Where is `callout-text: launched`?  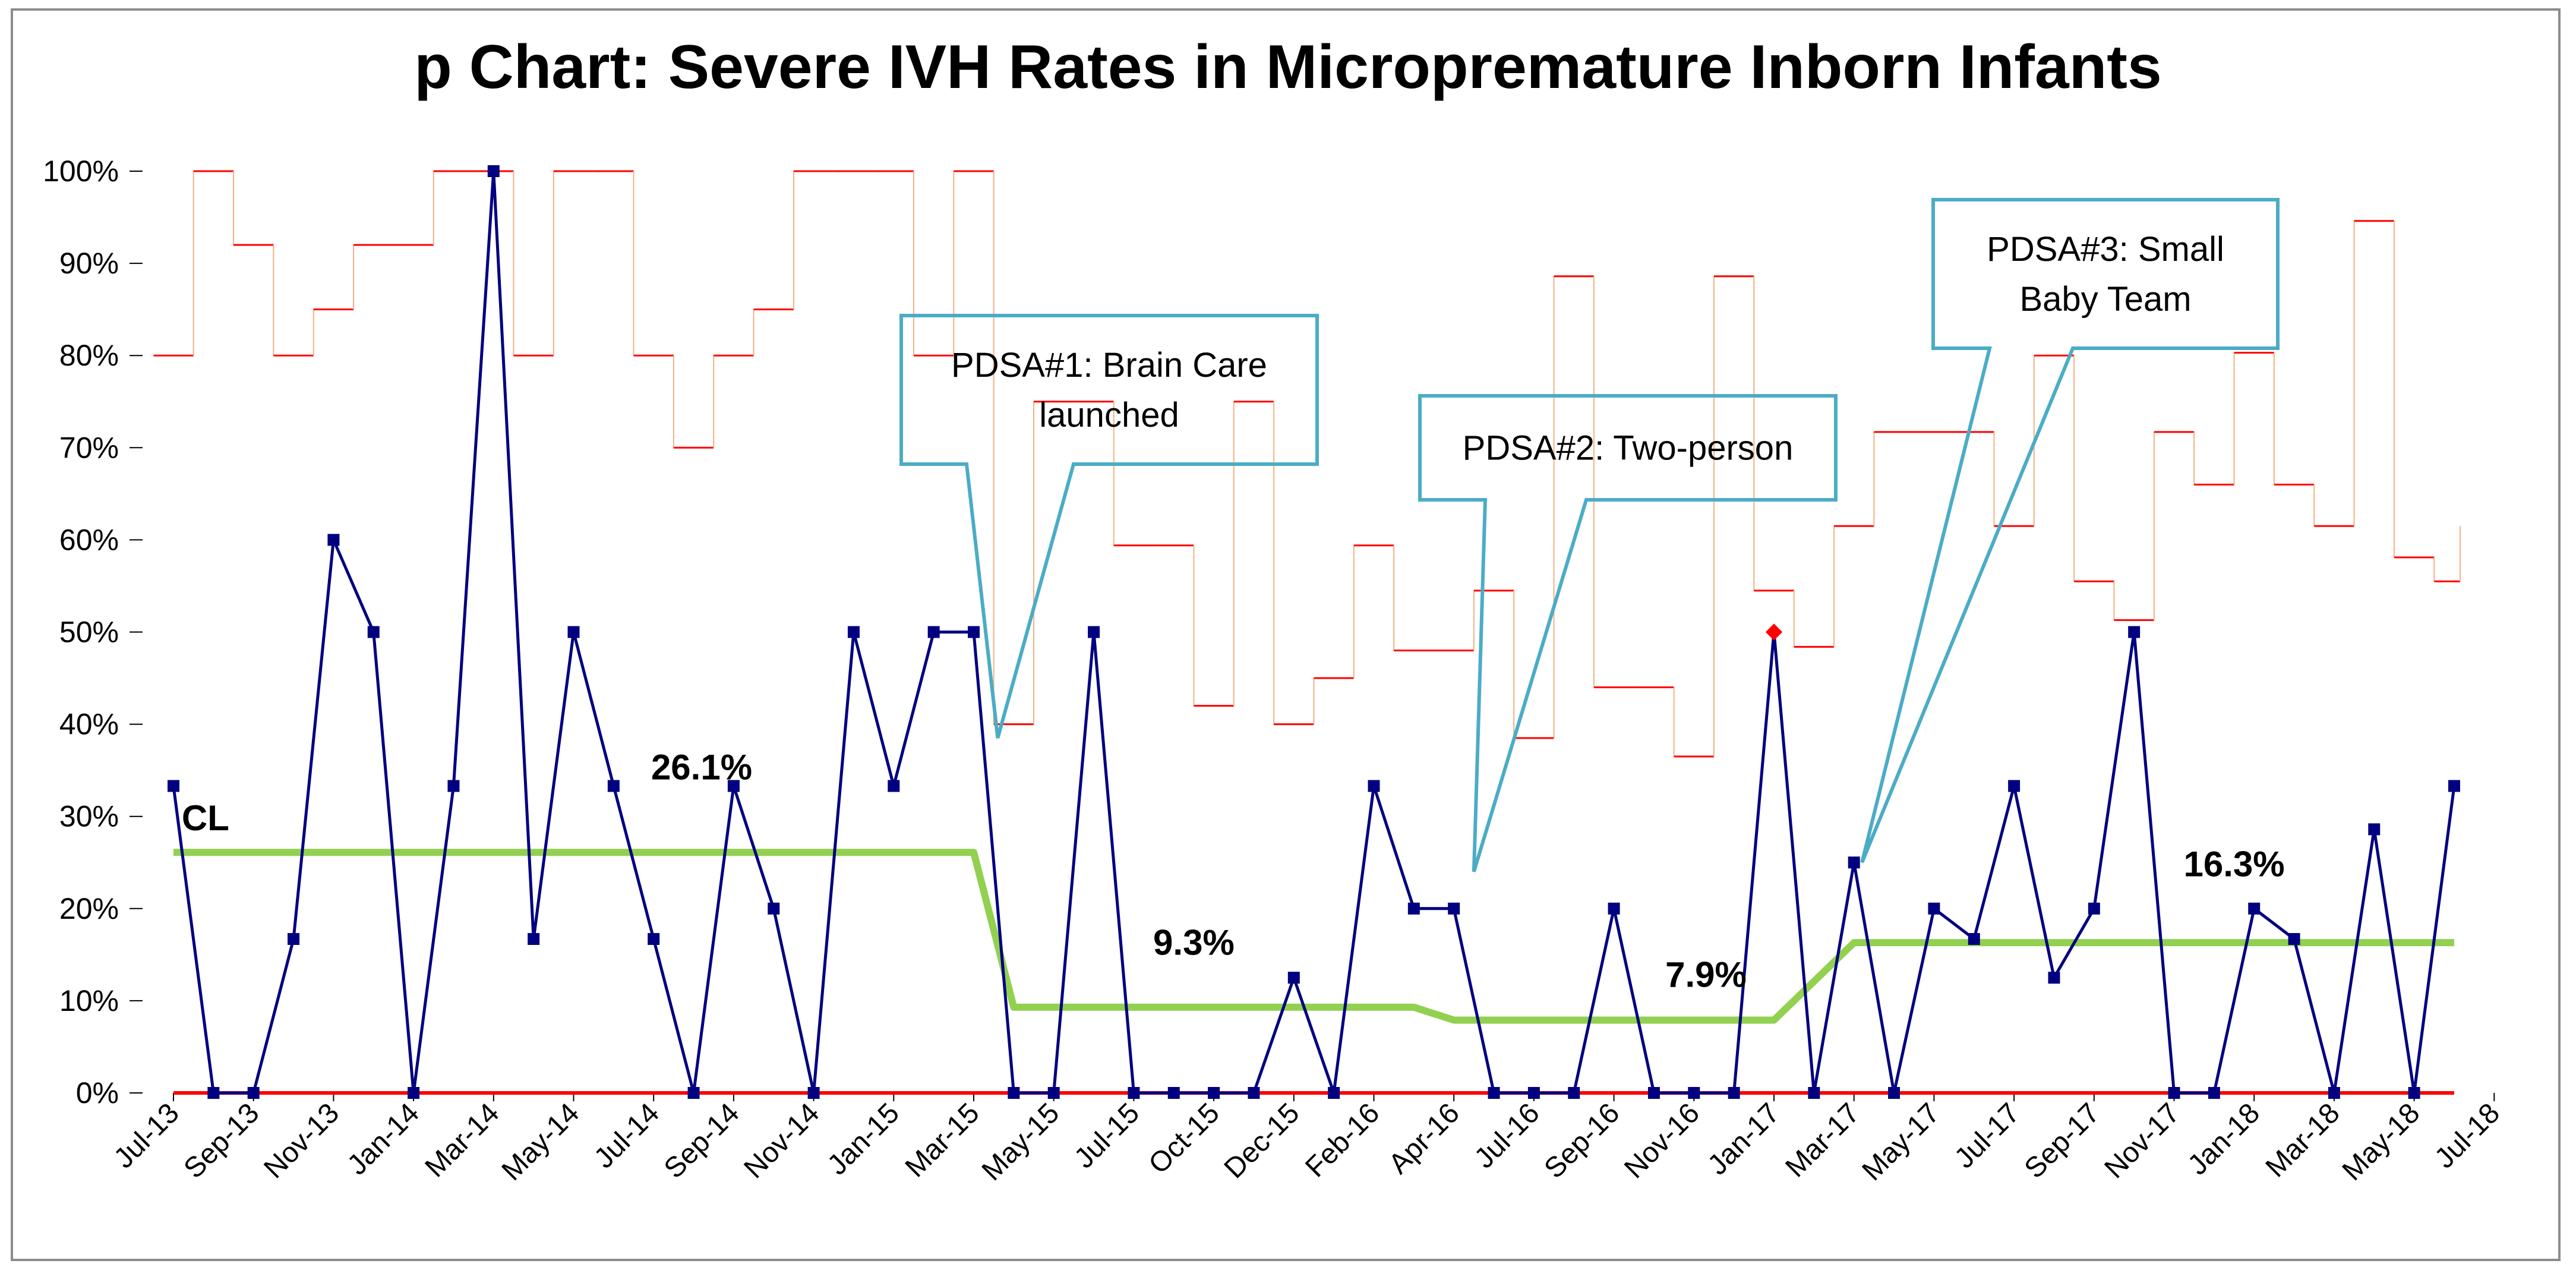
callout-text: launched is located at coordinates (1109, 415).